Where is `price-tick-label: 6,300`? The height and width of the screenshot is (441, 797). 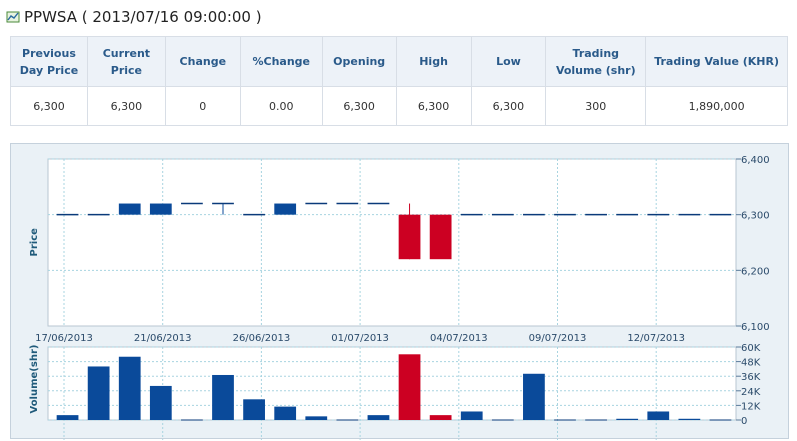 price-tick-label: 6,300 is located at coordinates (755, 216).